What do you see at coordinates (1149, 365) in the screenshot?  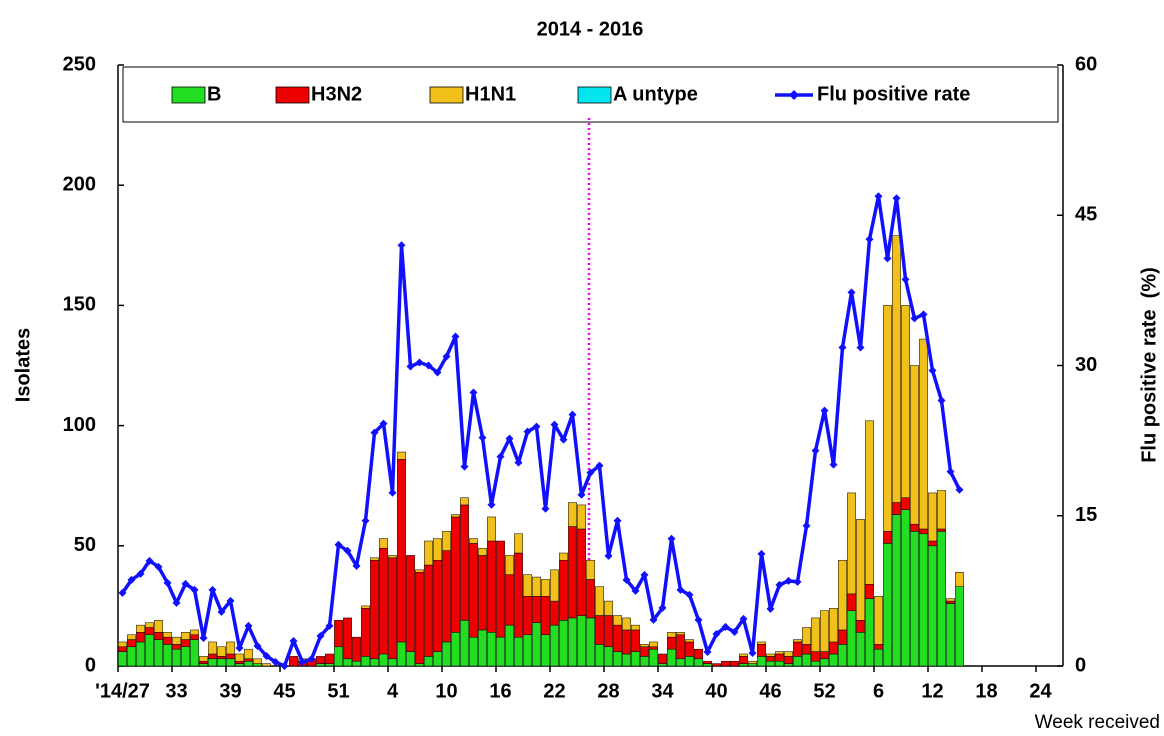 I see `y2-axis-title: Flu positive rate (%)` at bounding box center [1149, 365].